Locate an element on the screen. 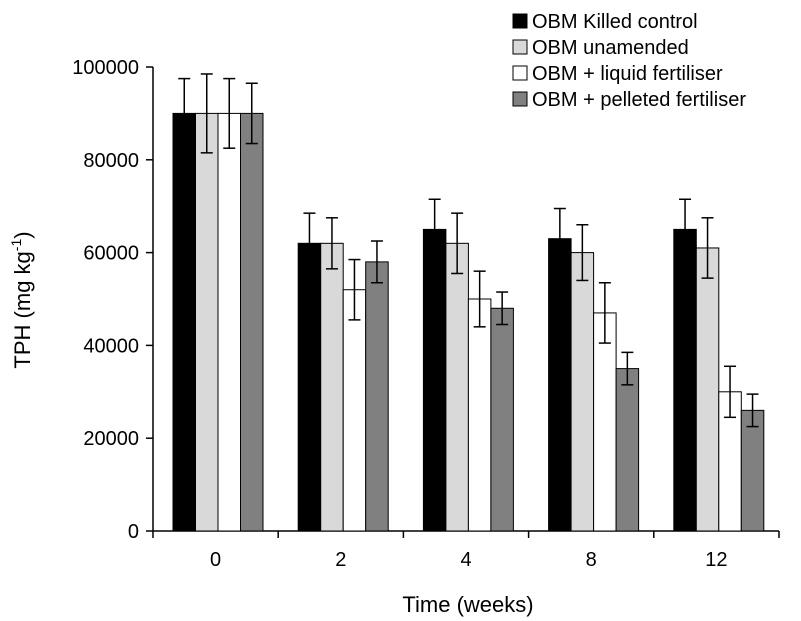  x-tick-label: 12 is located at coordinates (716, 560).